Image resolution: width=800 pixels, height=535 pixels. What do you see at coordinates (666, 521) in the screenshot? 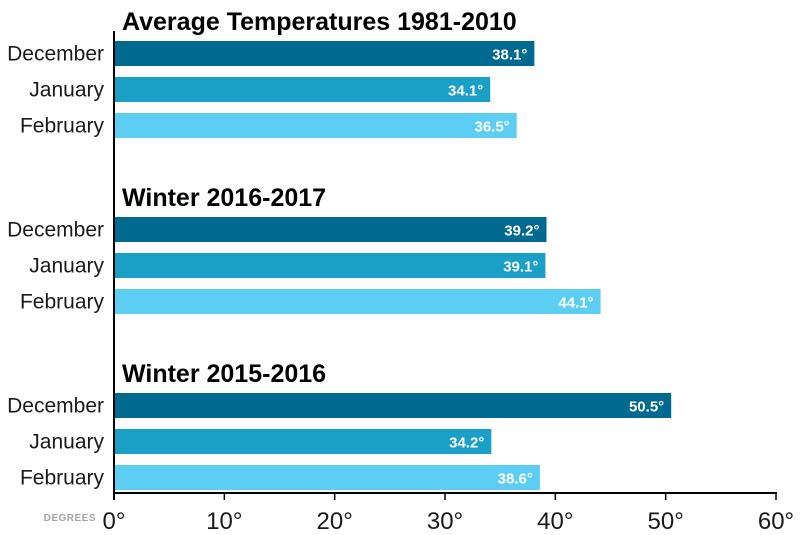
I see `x-tick-label: 50°` at bounding box center [666, 521].